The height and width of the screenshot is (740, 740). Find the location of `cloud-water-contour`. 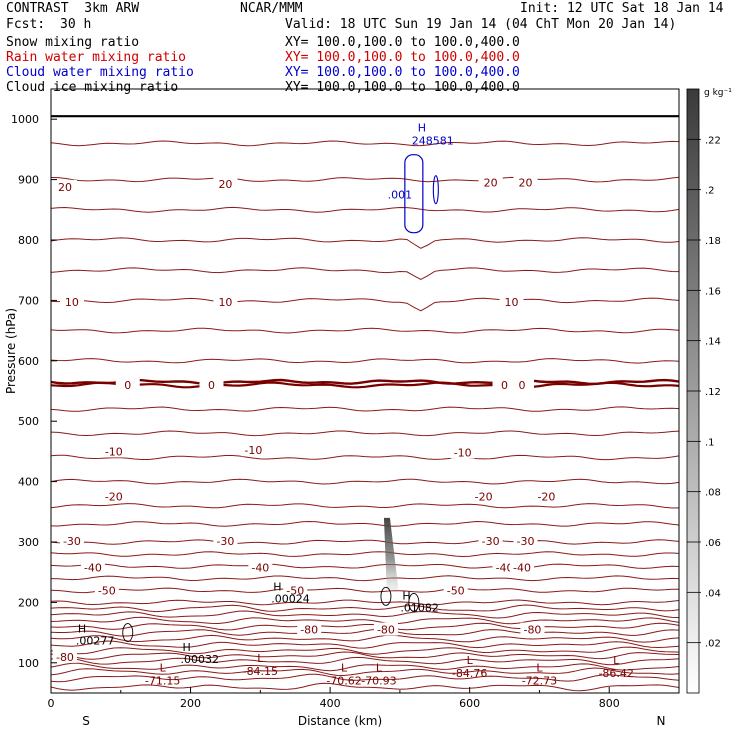

cloud-water-contour is located at coordinates (414, 194).